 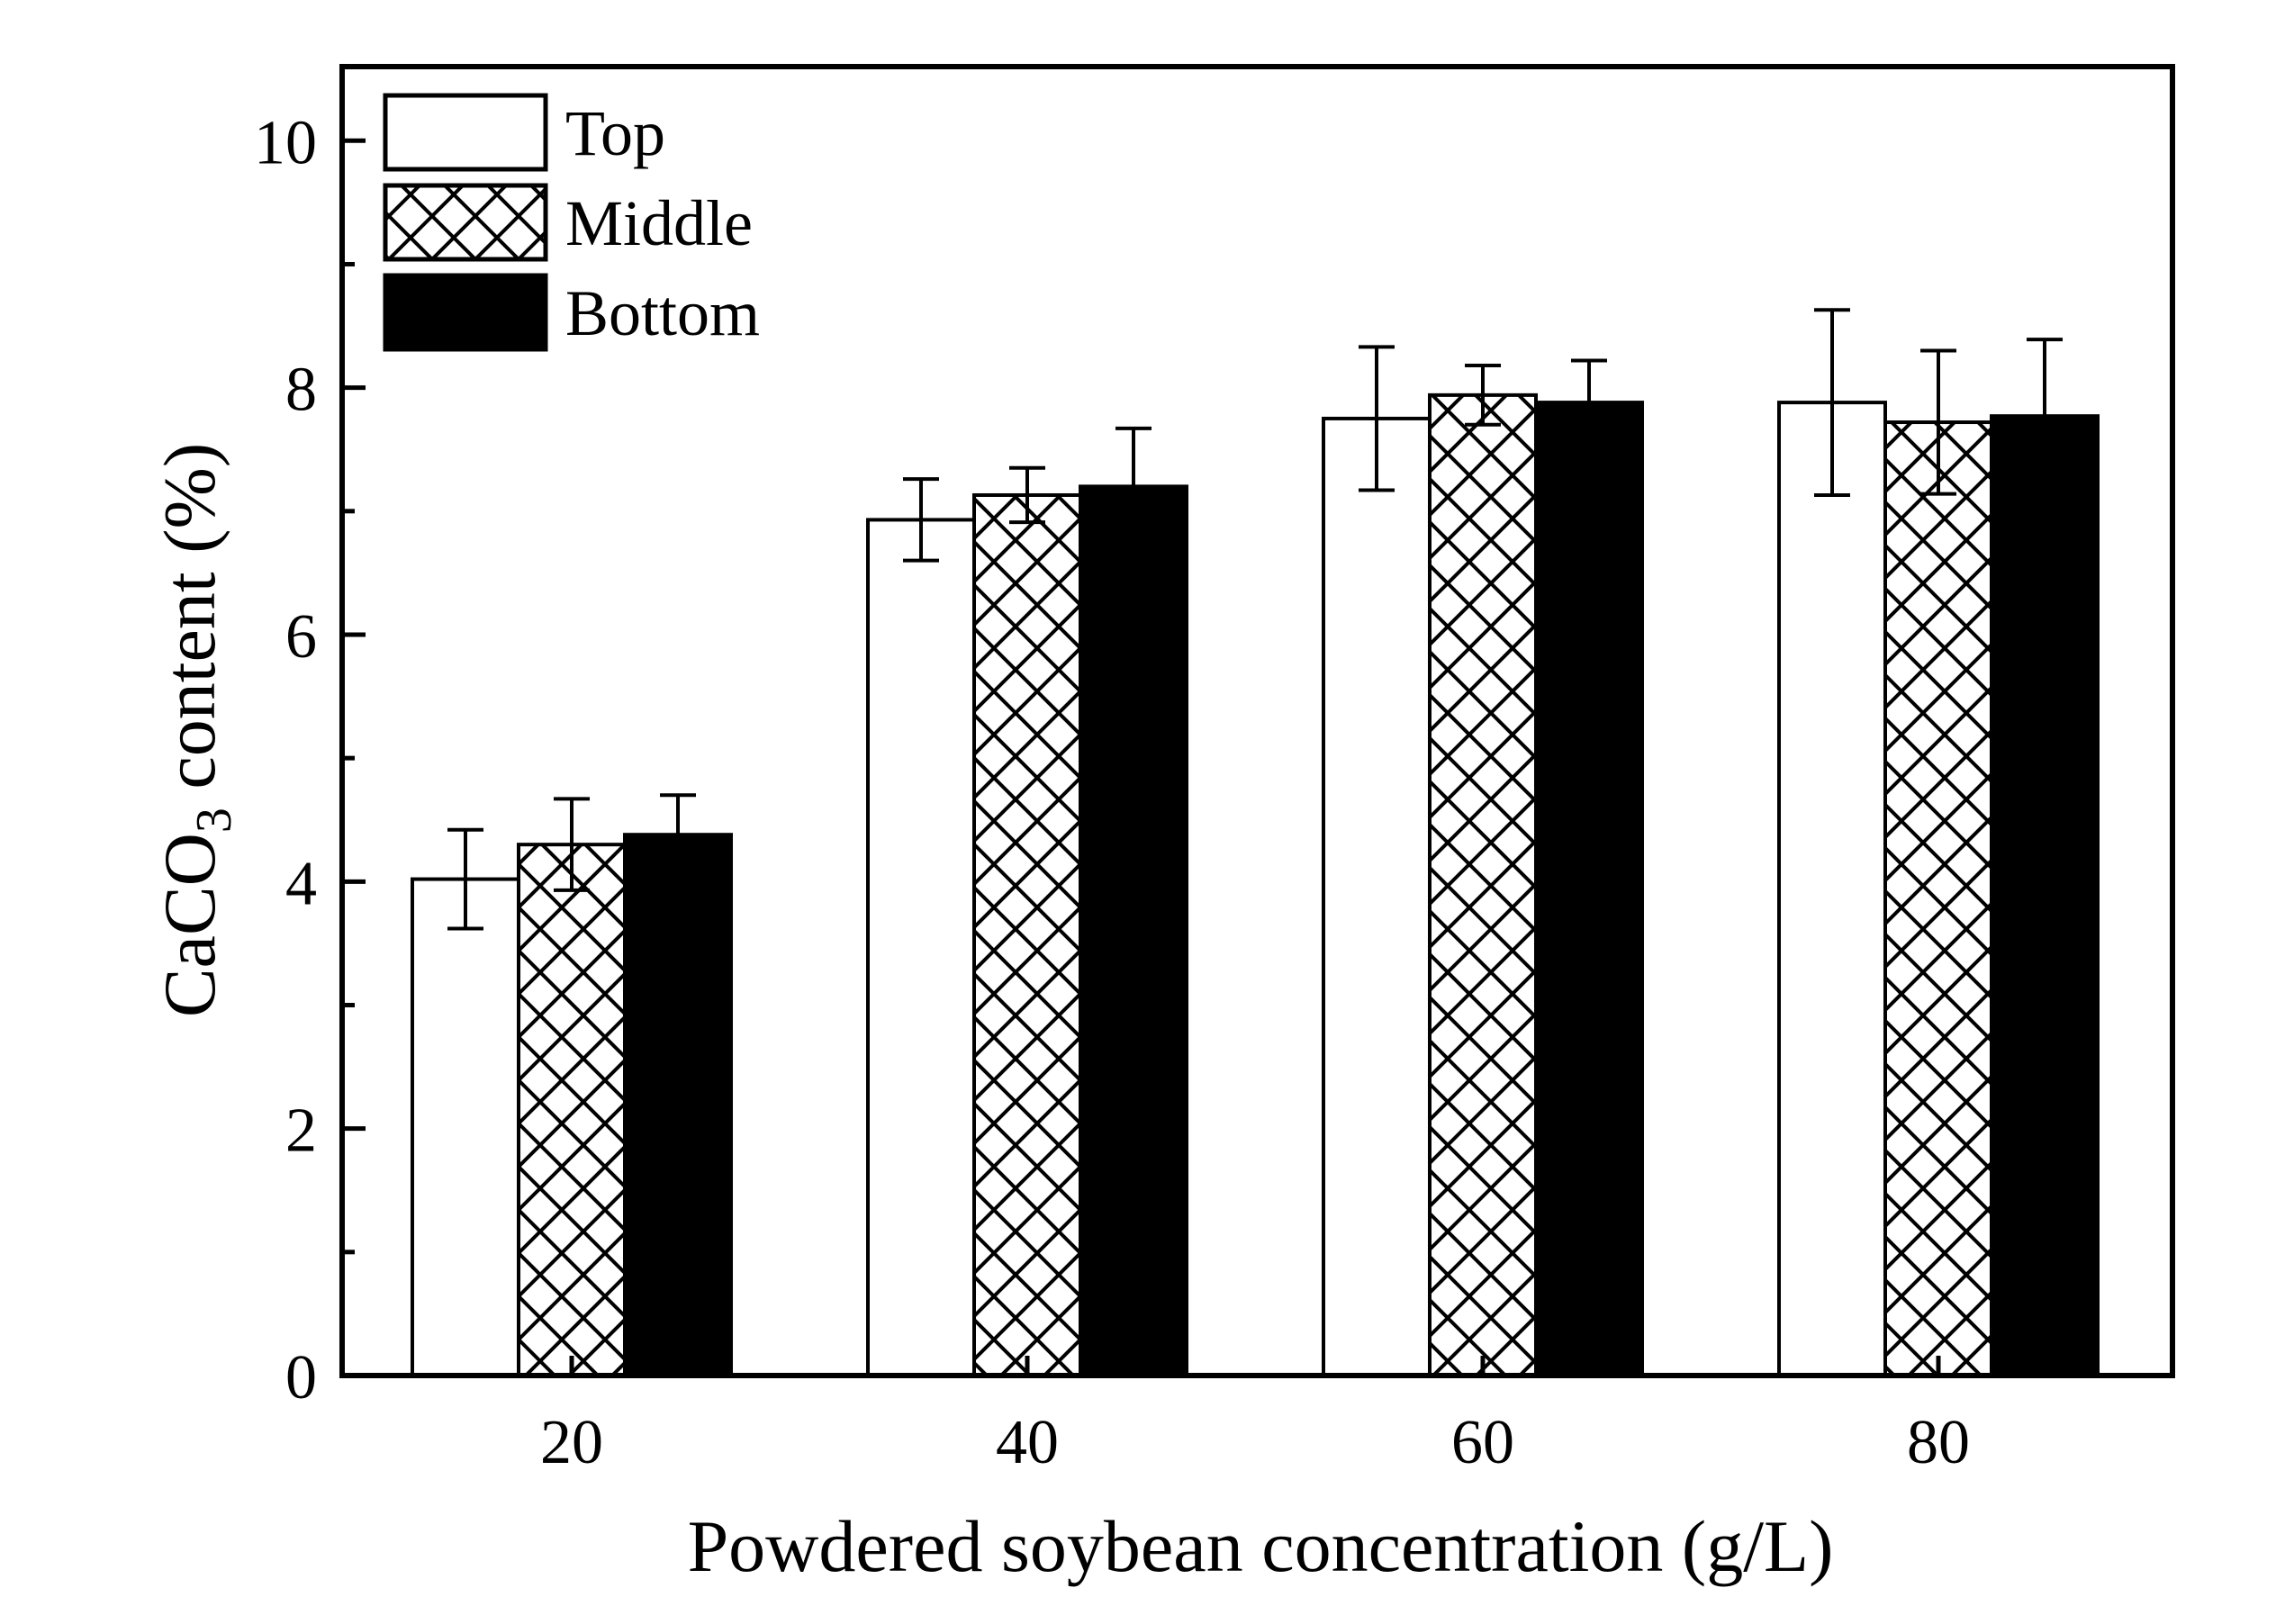 What do you see at coordinates (571, 1442) in the screenshot?
I see `x-tick-label: 20` at bounding box center [571, 1442].